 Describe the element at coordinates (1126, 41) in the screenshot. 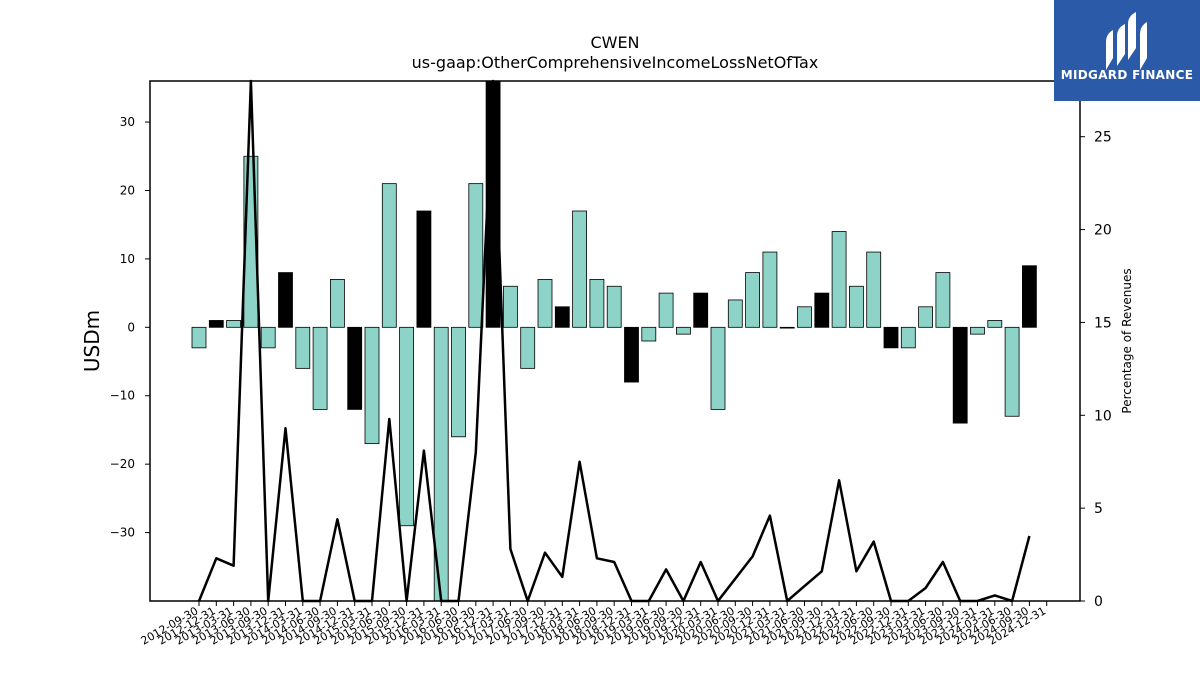

I see `logo-mark-icon` at that location.